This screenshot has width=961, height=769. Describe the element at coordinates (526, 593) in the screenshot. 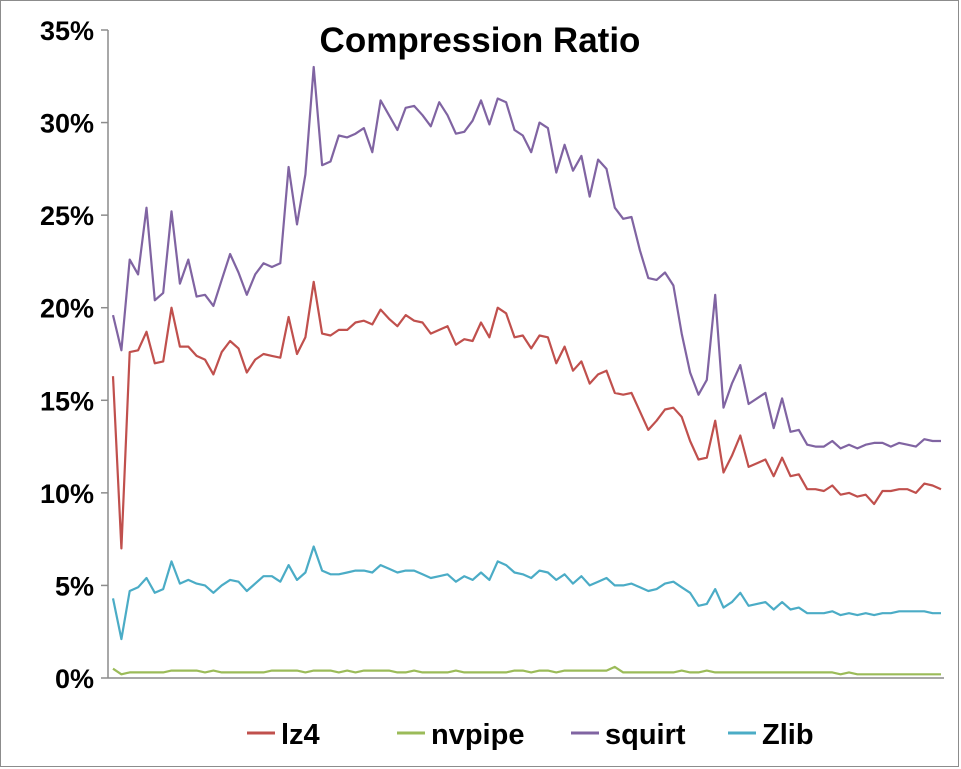

I see `series-line-zlib` at that location.